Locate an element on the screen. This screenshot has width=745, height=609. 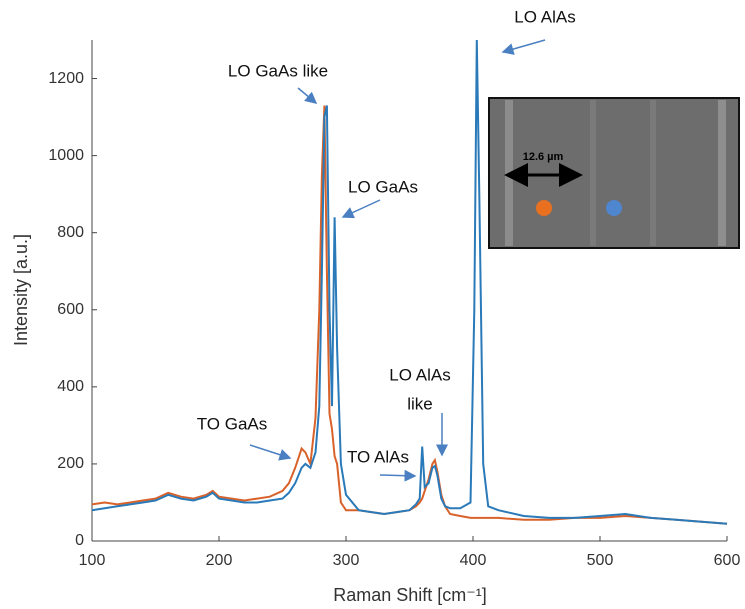
x-tick-label: 200 is located at coordinates (219, 560).